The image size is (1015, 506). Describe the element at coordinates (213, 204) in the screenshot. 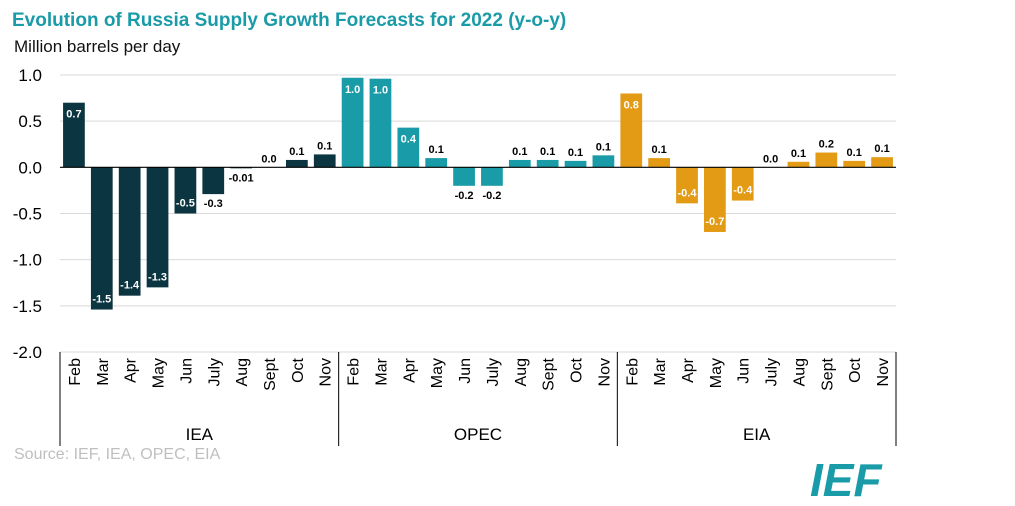

I see `data-label: -0.3` at that location.